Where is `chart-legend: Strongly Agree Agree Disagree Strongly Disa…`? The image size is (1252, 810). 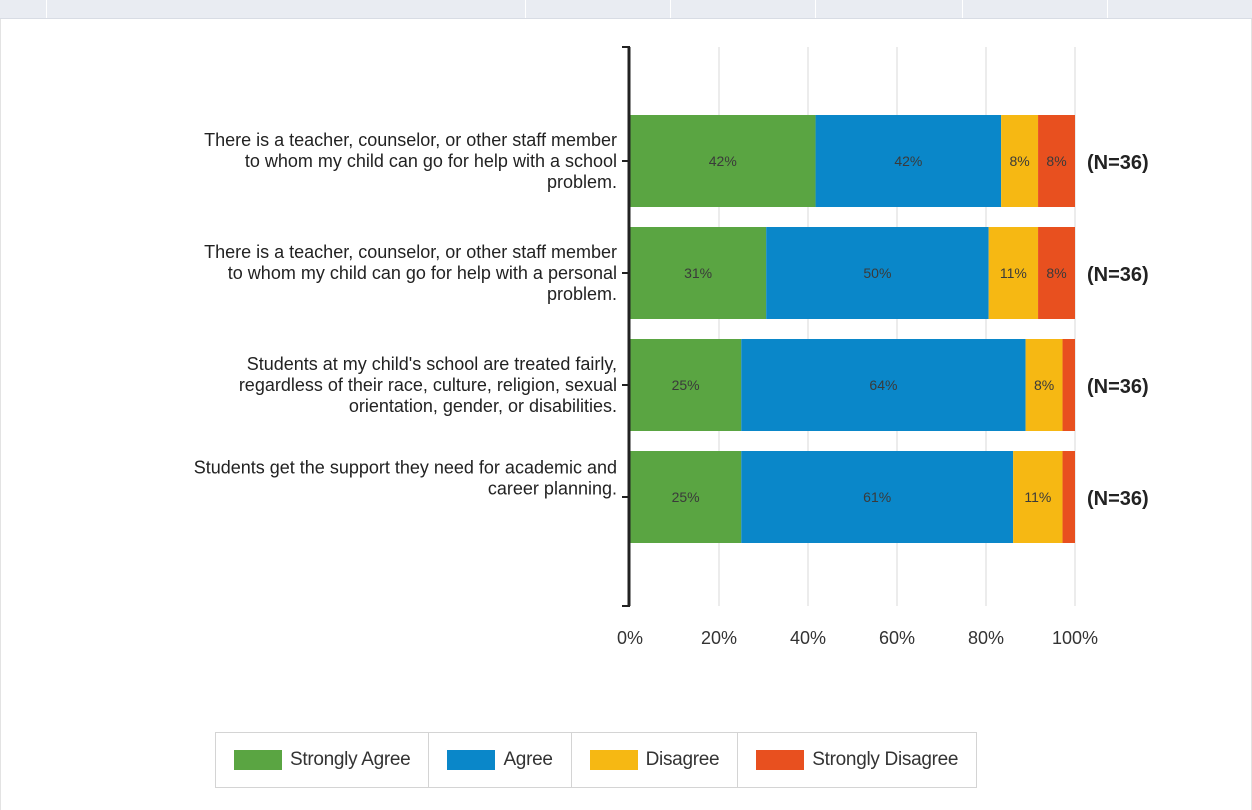
chart-legend: Strongly Agree Agree Disagree Strongly Disa… is located at coordinates (596, 760).